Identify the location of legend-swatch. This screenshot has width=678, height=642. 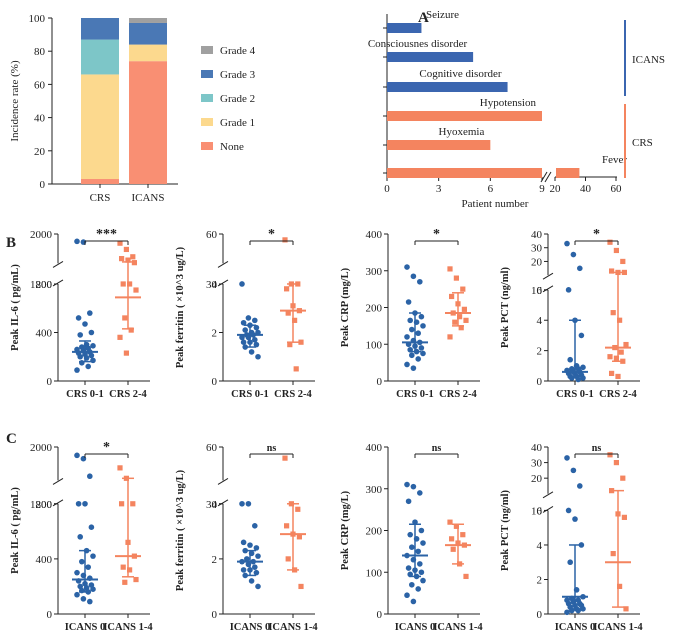
(207, 146).